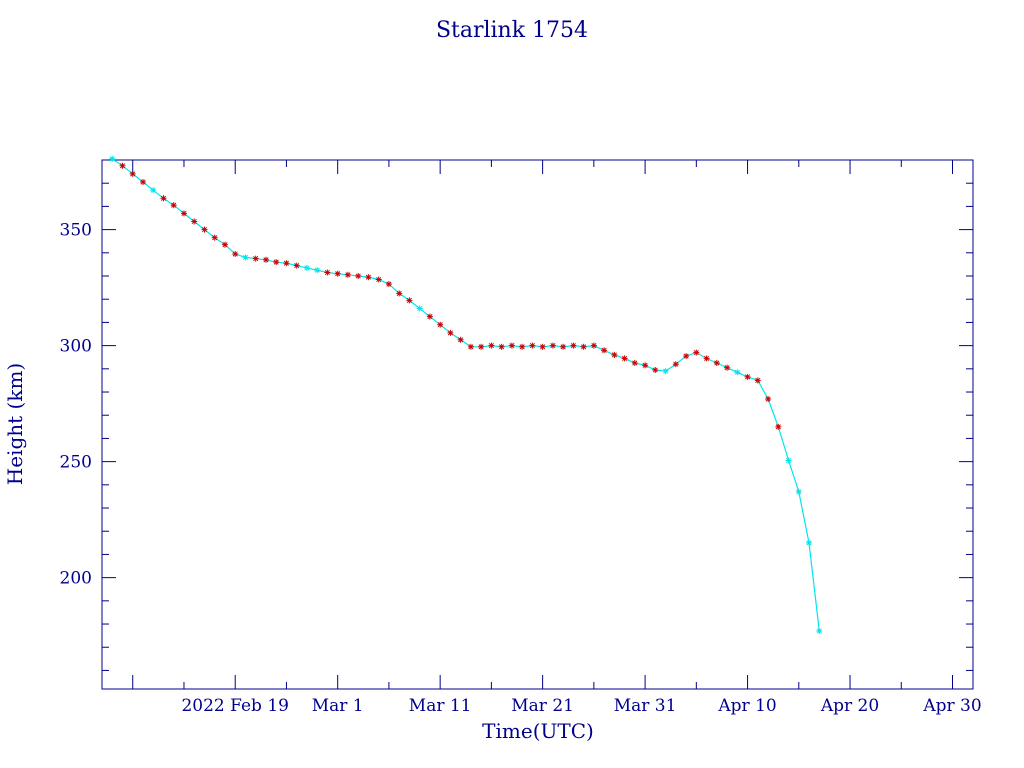 The height and width of the screenshot is (768, 1024). Describe the element at coordinates (76, 231) in the screenshot. I see `y-tick-label: 350` at that location.